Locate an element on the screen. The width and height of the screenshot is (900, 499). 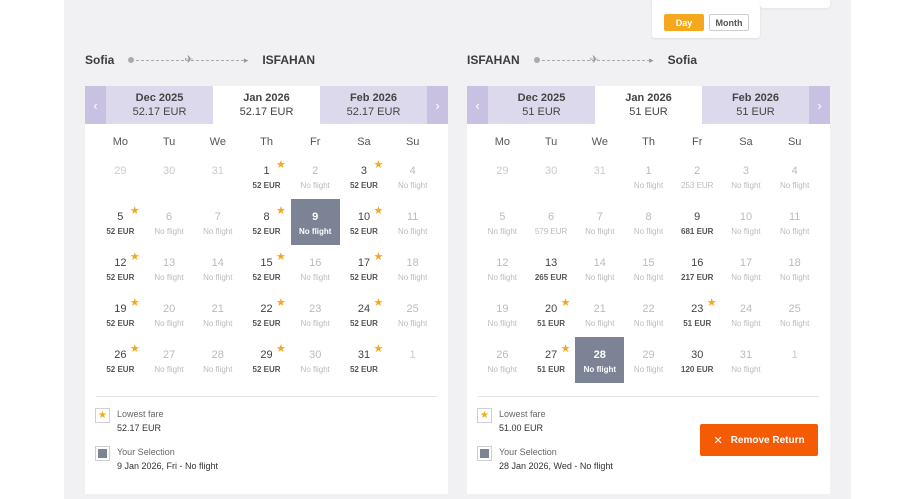
calendar-day: 13 265 EUR is located at coordinates (551, 268).